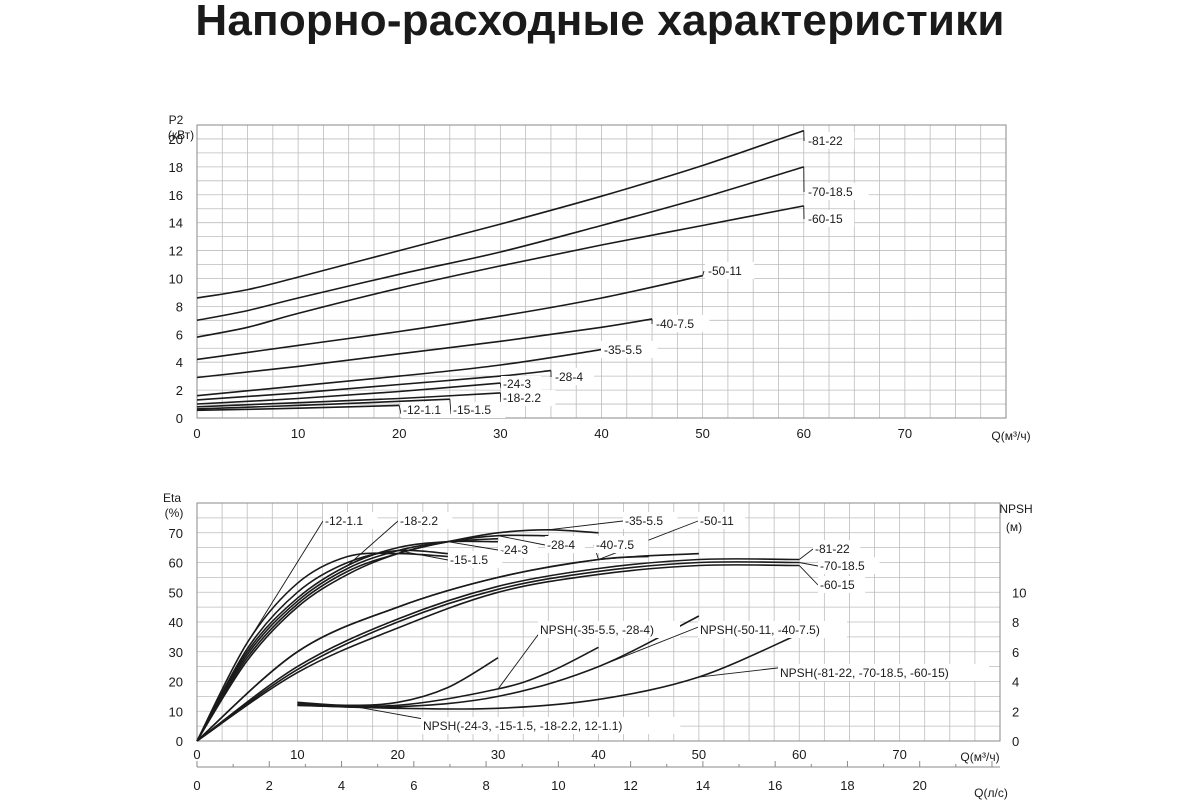  I want to click on x-tick-label: 50, so click(702, 433).